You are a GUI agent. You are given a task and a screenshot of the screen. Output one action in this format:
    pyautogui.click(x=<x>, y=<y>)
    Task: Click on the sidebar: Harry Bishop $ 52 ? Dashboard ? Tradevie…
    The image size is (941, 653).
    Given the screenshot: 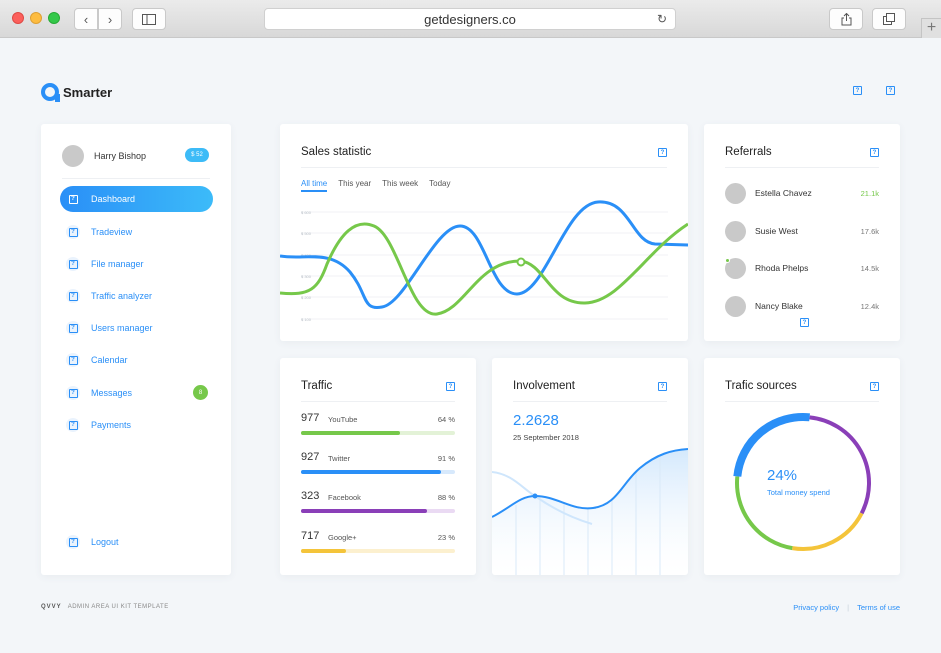 What is the action you would take?
    pyautogui.click(x=136, y=349)
    